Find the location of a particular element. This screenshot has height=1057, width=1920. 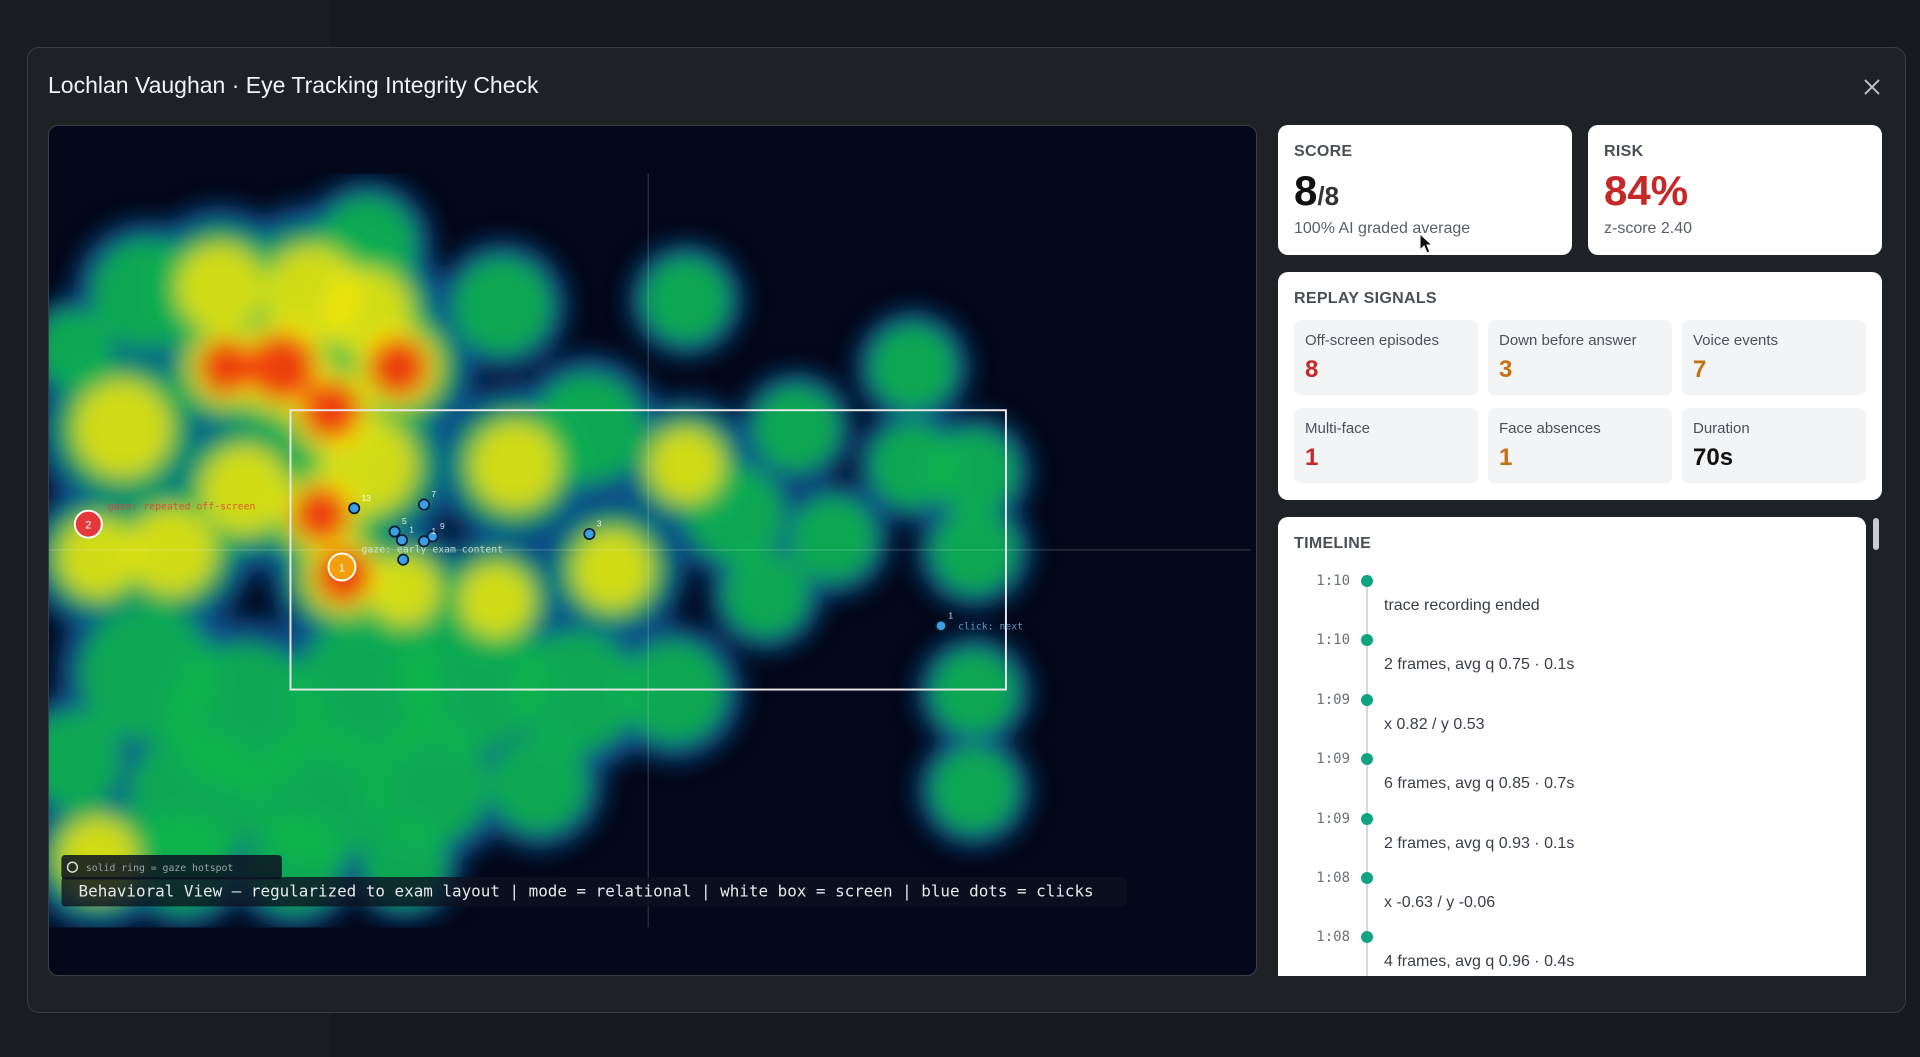

annotation: gaze: repeated off-screen is located at coordinates (182, 506).